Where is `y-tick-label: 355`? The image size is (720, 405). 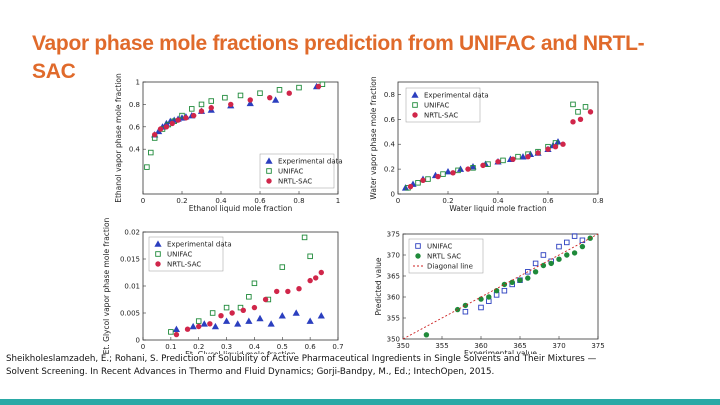
y-tick-label: 355 is located at coordinates (393, 319).